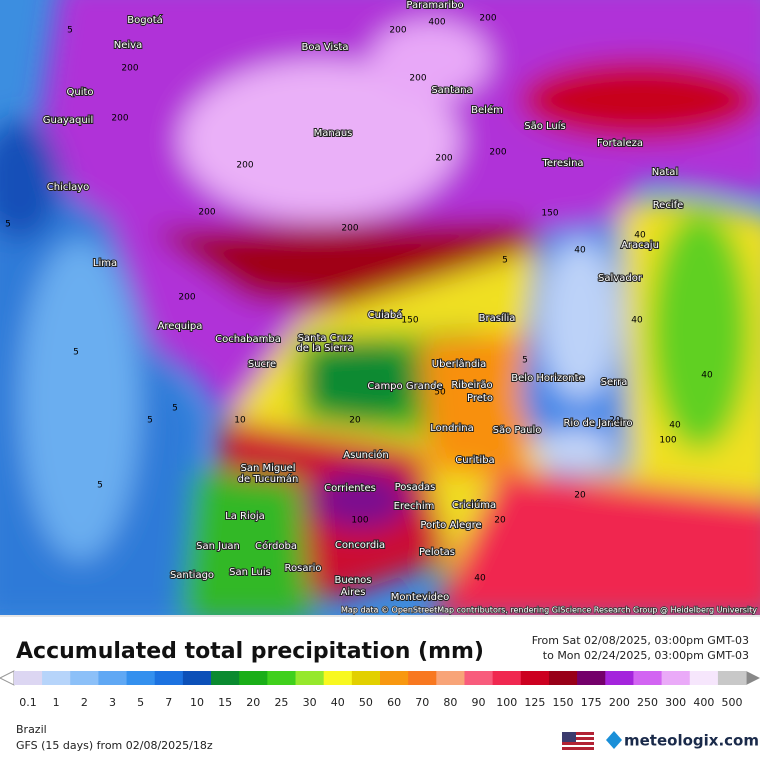 Image resolution: width=760 pixels, height=764 pixels. Describe the element at coordinates (474, 460) in the screenshot. I see `city-label: Curitiba` at that location.